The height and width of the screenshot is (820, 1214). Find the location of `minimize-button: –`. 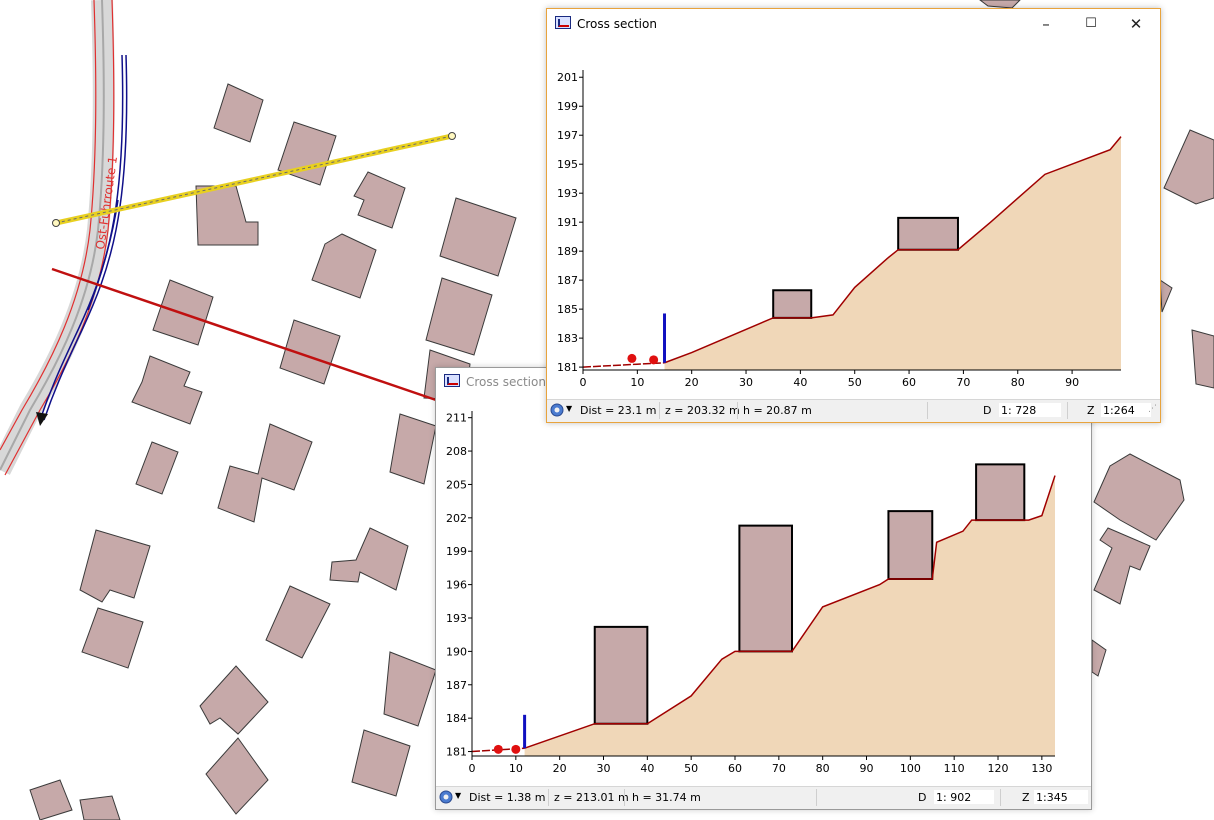

minimize-button: – is located at coordinates (1046, 24).